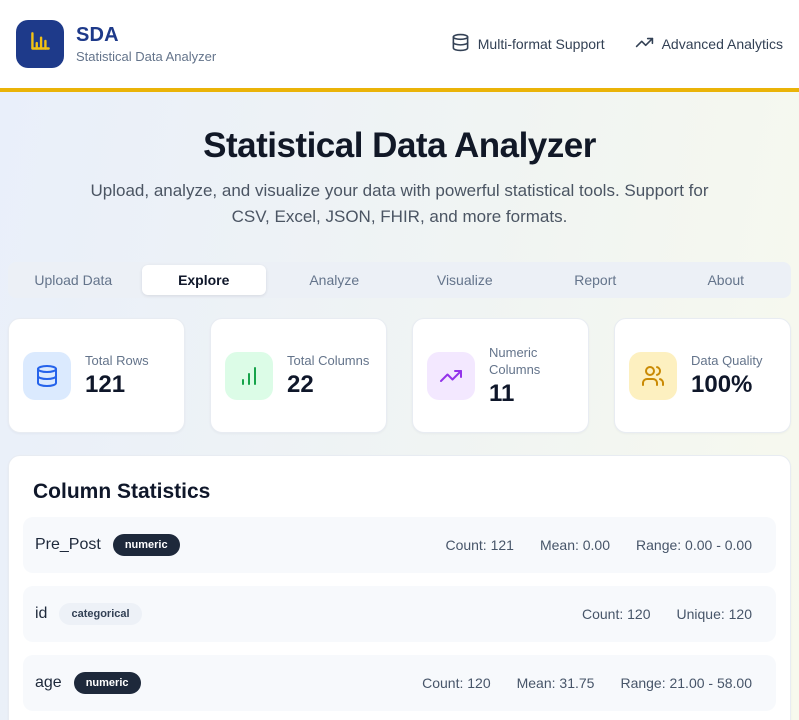 This screenshot has width=799, height=720. Describe the element at coordinates (694, 545) in the screenshot. I see `stat-range: Range: 0.00 - 0.00` at that location.